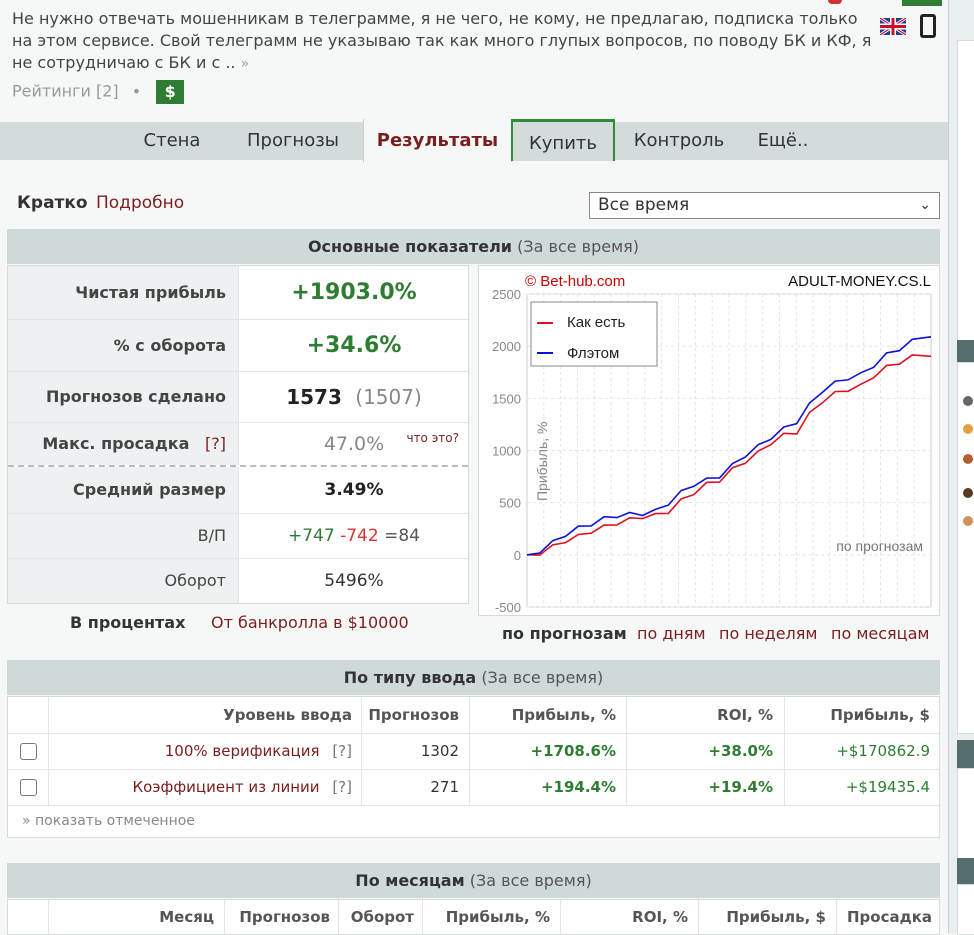  I want to click on notification-dot, so click(835, 2).